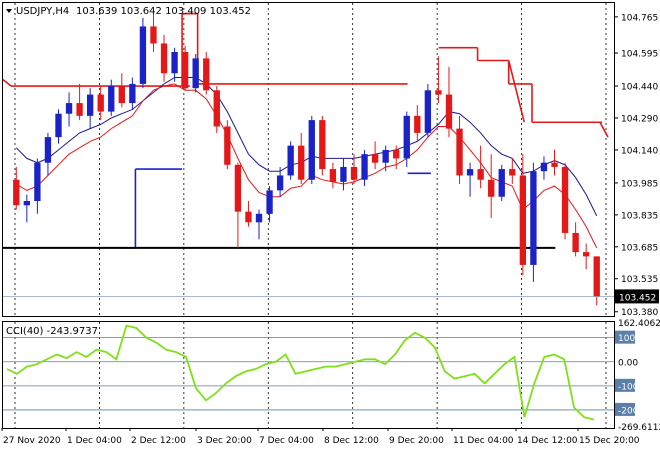 This screenshot has height=454, width=660. I want to click on time-tick-label: 7 Dec 04:00, so click(286, 441).